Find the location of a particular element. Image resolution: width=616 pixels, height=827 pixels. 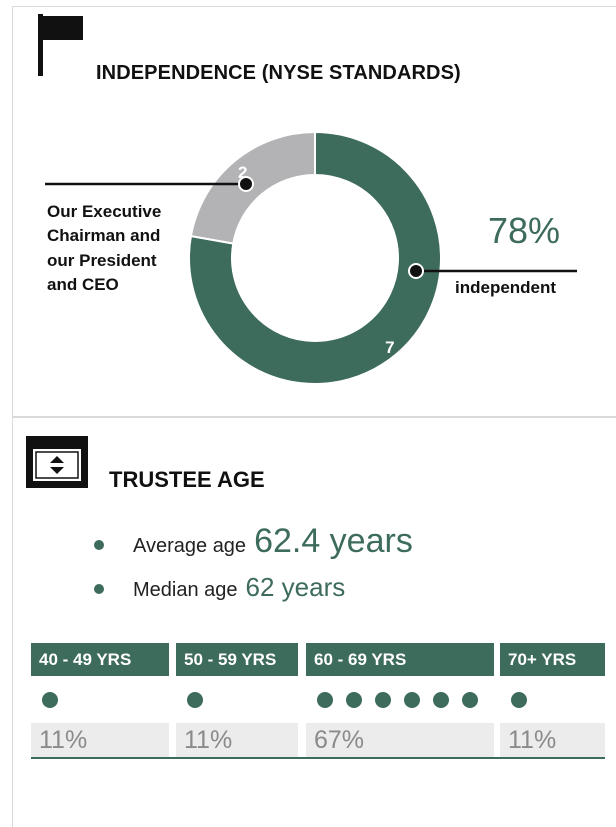

median-age-row: Median age 62 years is located at coordinates (219, 587).